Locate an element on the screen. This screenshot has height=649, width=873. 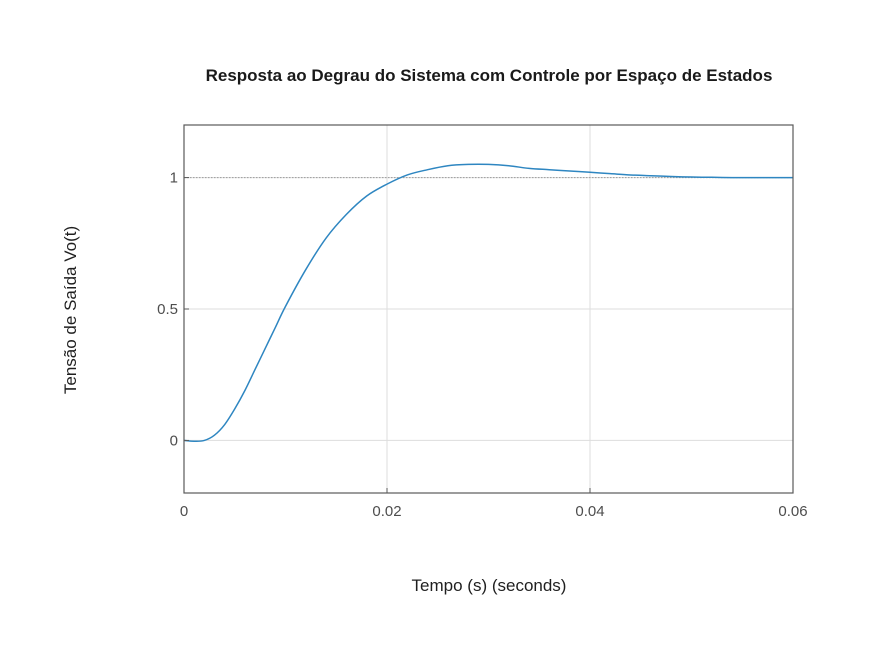
x-tick-label-3: 0.06 is located at coordinates (792, 511).